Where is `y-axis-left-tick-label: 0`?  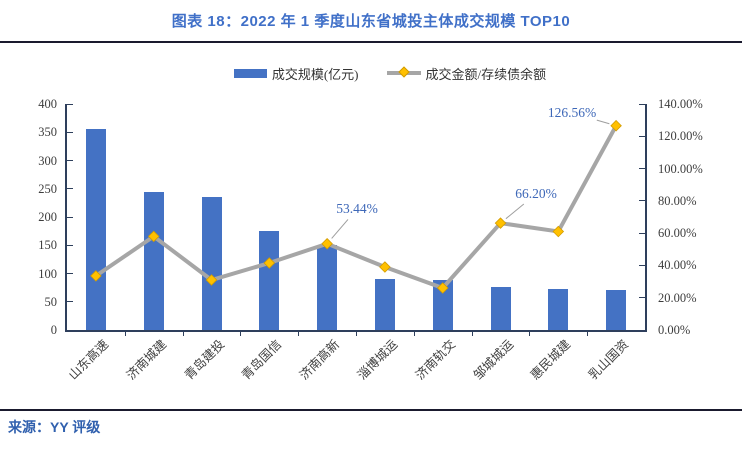 y-axis-left-tick-label: 0 is located at coordinates (53, 330).